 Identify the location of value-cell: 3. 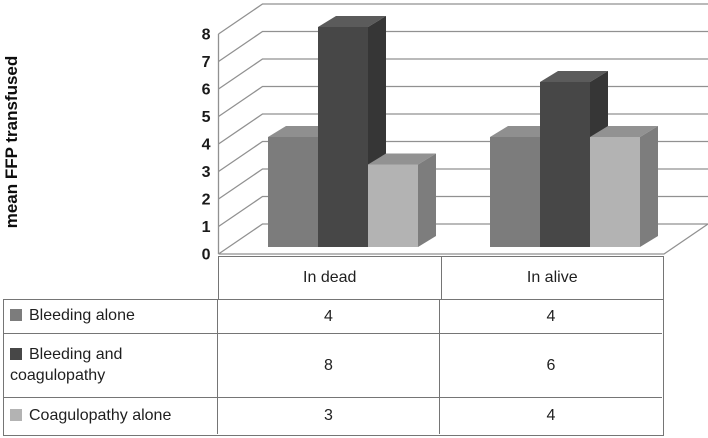
(329, 416).